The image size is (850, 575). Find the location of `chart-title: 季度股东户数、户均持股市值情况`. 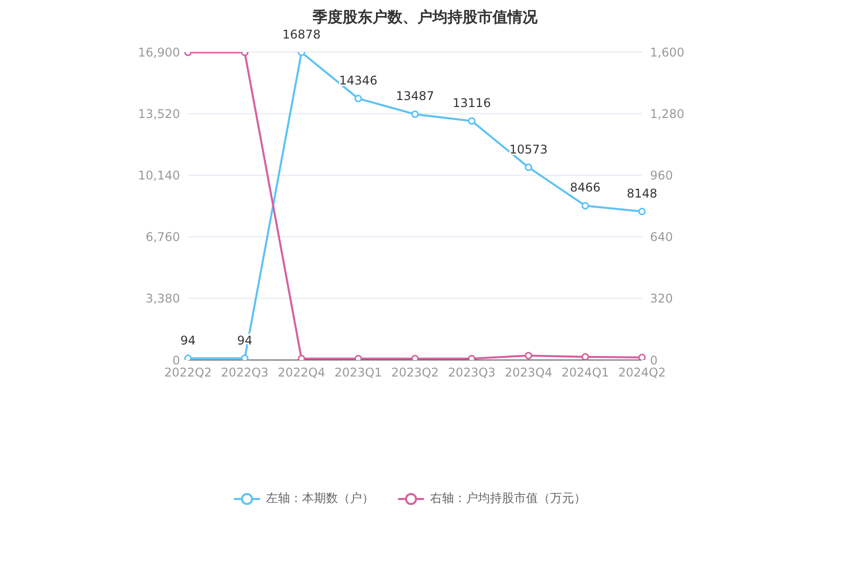

chart-title: 季度股东户数、户均持股市值情况 is located at coordinates (425, 17).